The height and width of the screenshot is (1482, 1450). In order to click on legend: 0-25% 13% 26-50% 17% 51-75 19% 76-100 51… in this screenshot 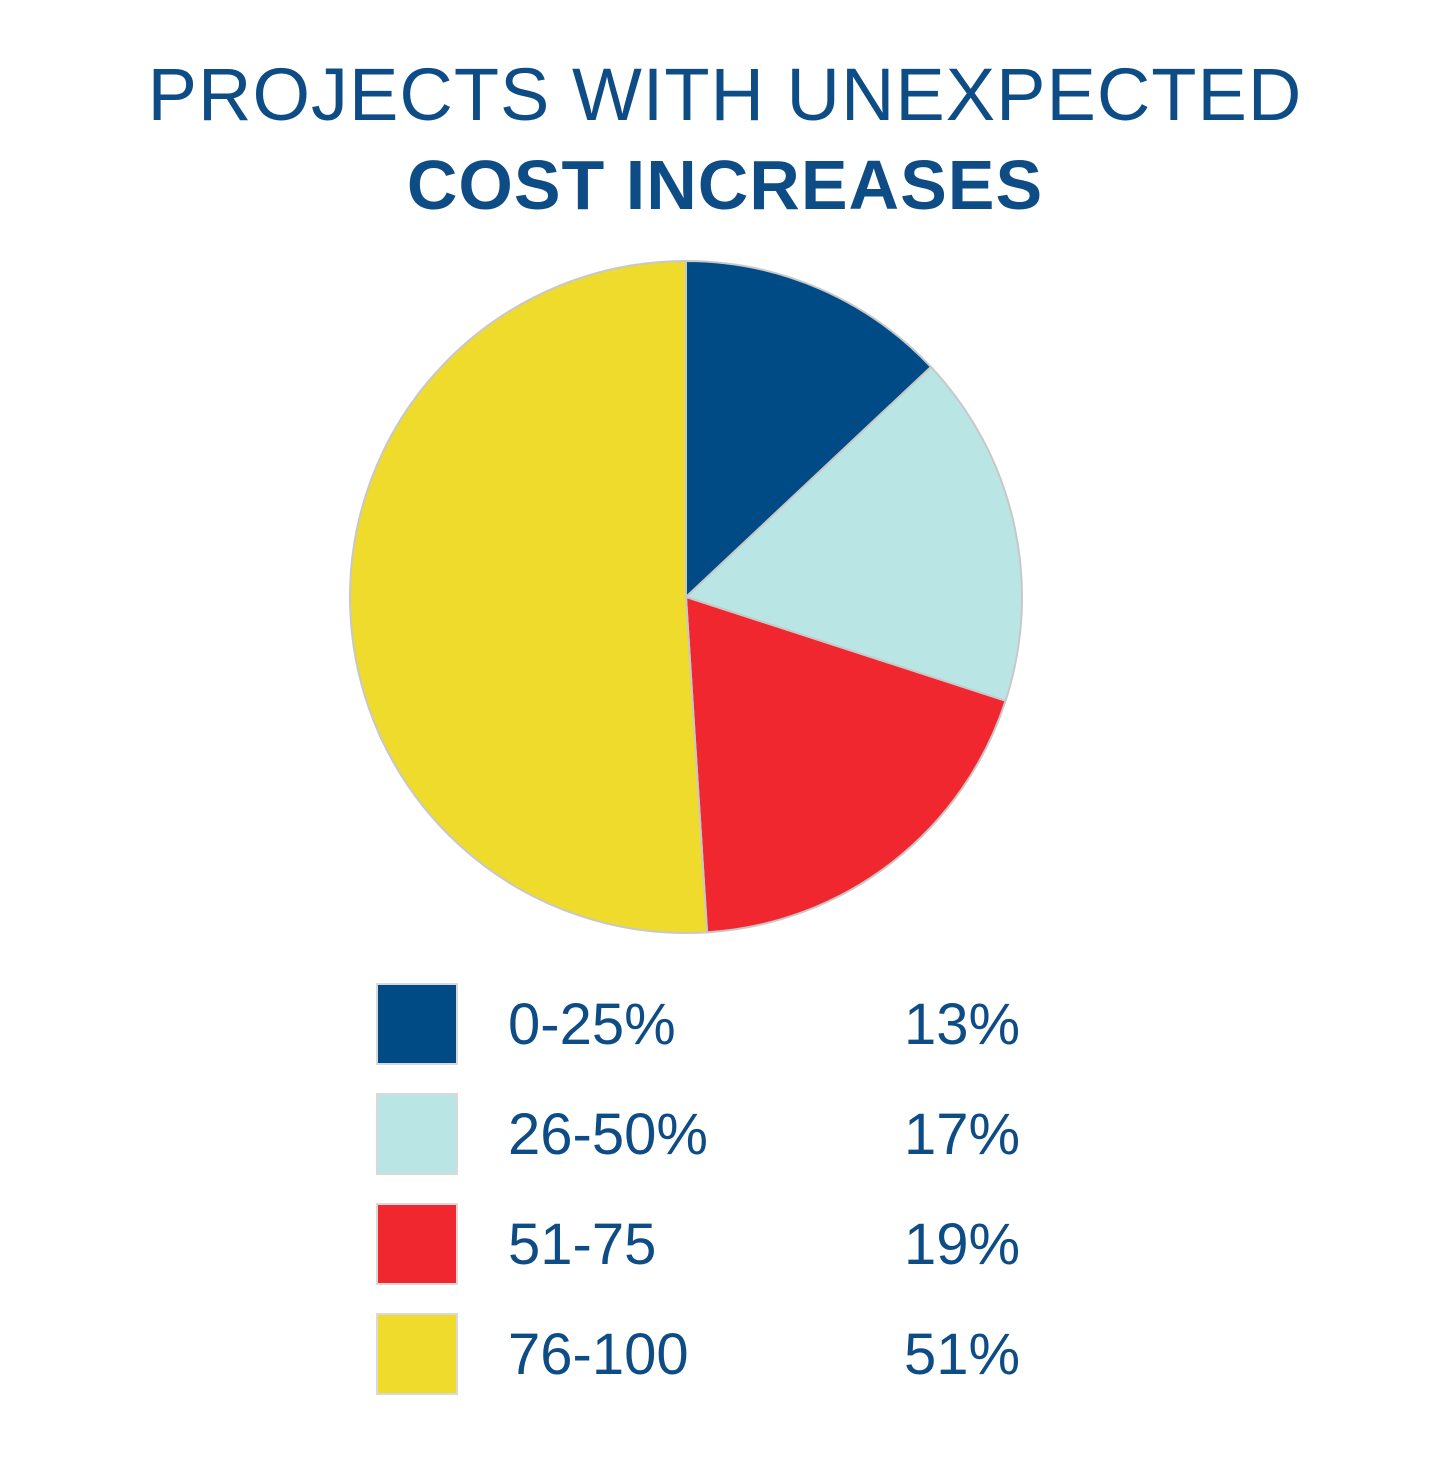, I will do `click(726, 1203)`.